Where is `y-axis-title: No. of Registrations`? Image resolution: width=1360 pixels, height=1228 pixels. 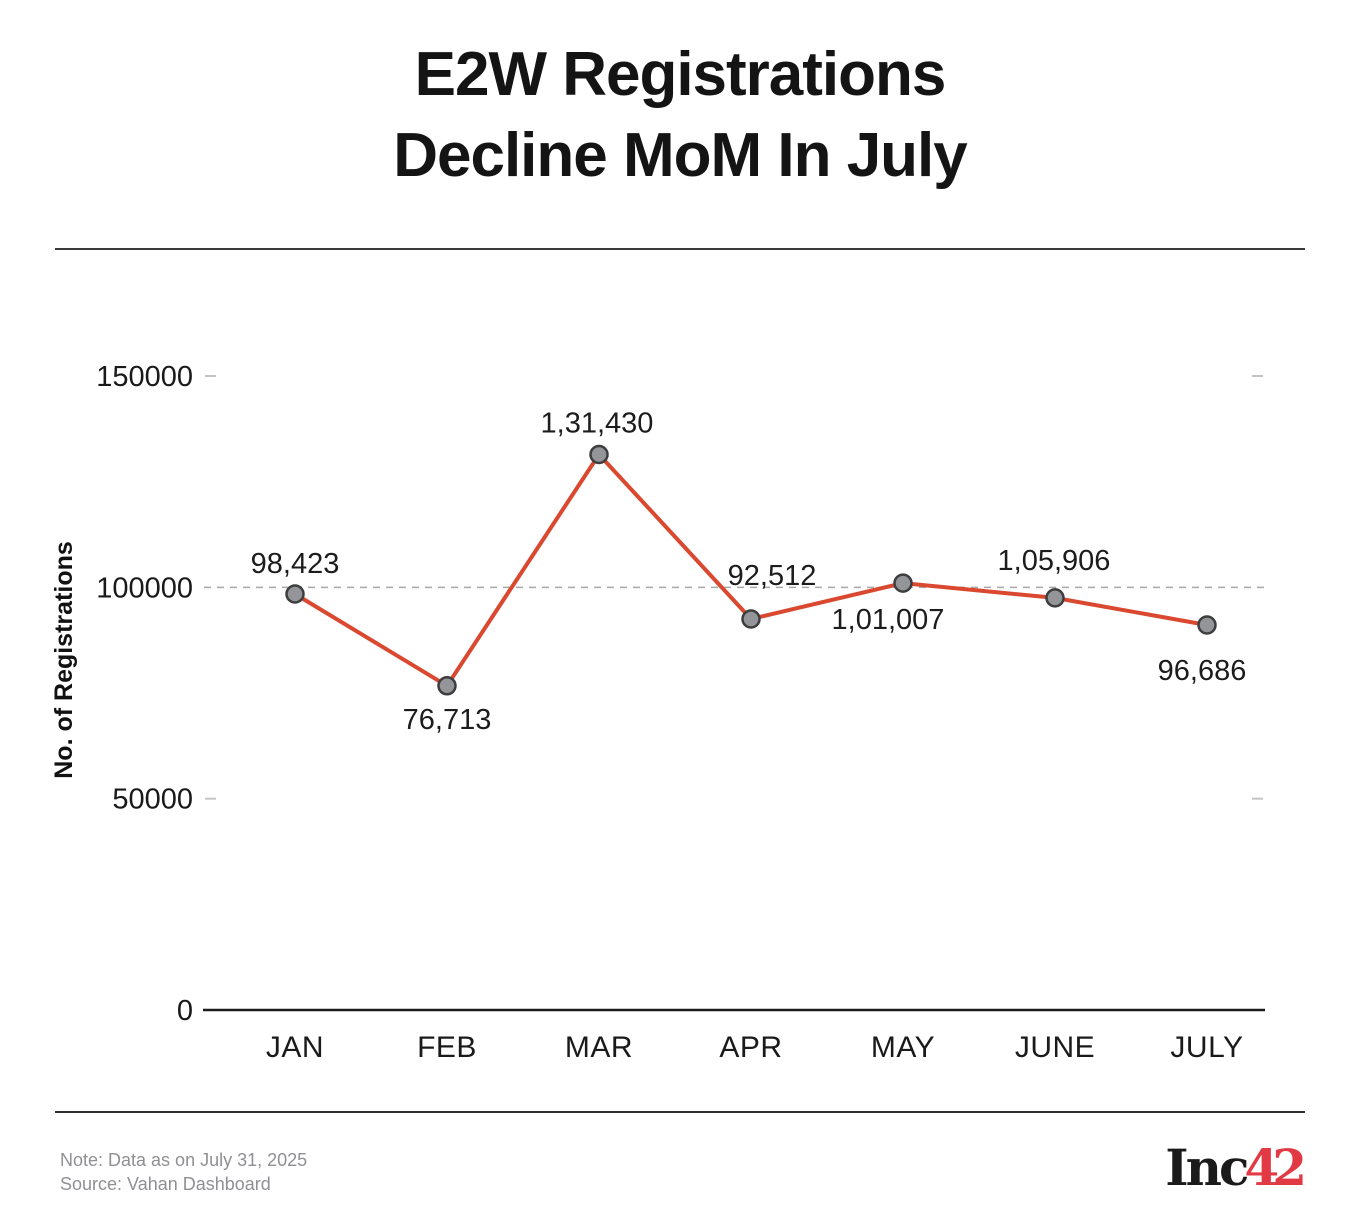
y-axis-title: No. of Registrations is located at coordinates (64, 660).